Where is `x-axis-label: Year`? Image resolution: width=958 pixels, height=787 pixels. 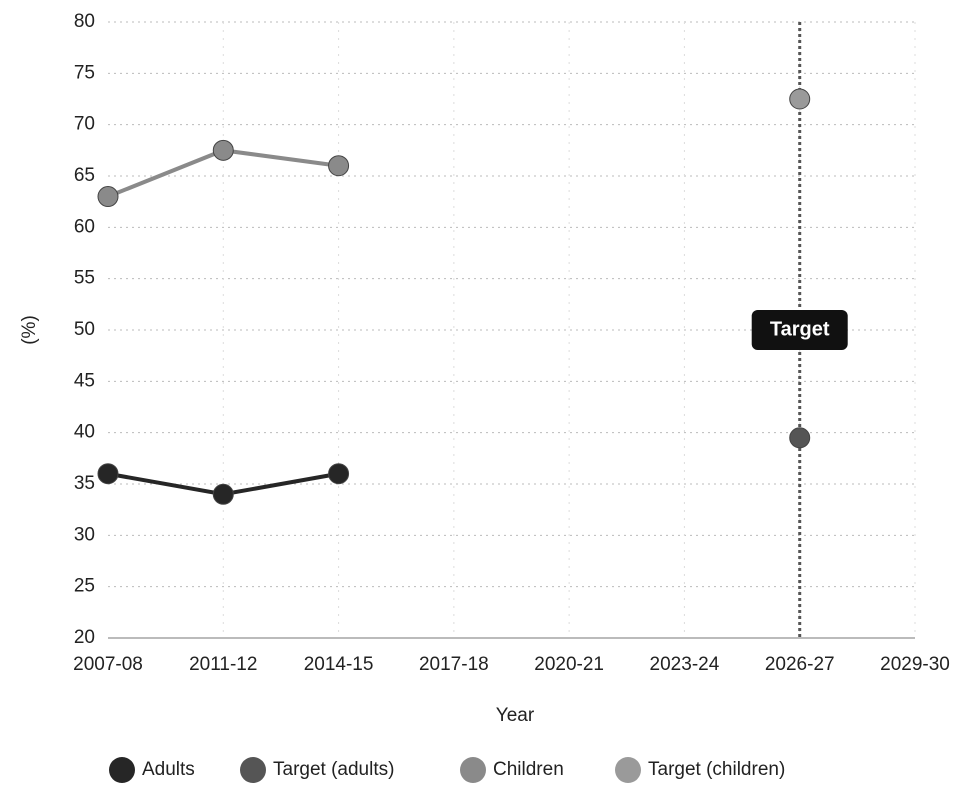
x-axis-label: Year is located at coordinates (515, 715).